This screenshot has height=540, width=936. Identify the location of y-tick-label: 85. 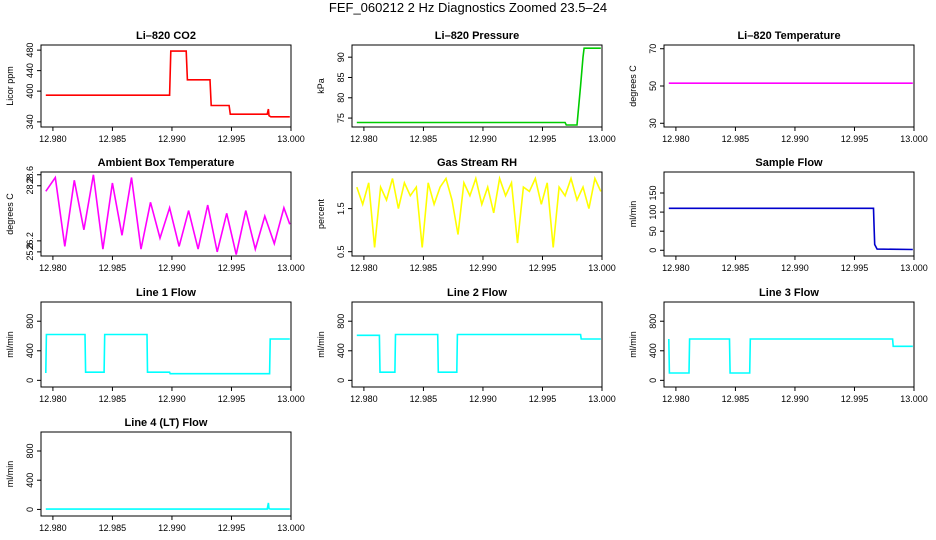
(341, 77).